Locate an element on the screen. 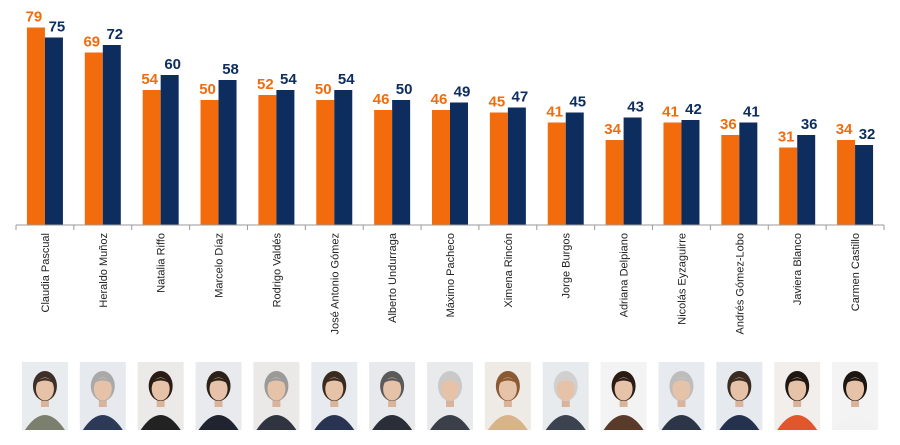 The width and height of the screenshot is (900, 445). category-label: Nicolás Eyzaguirre is located at coordinates (682, 279).